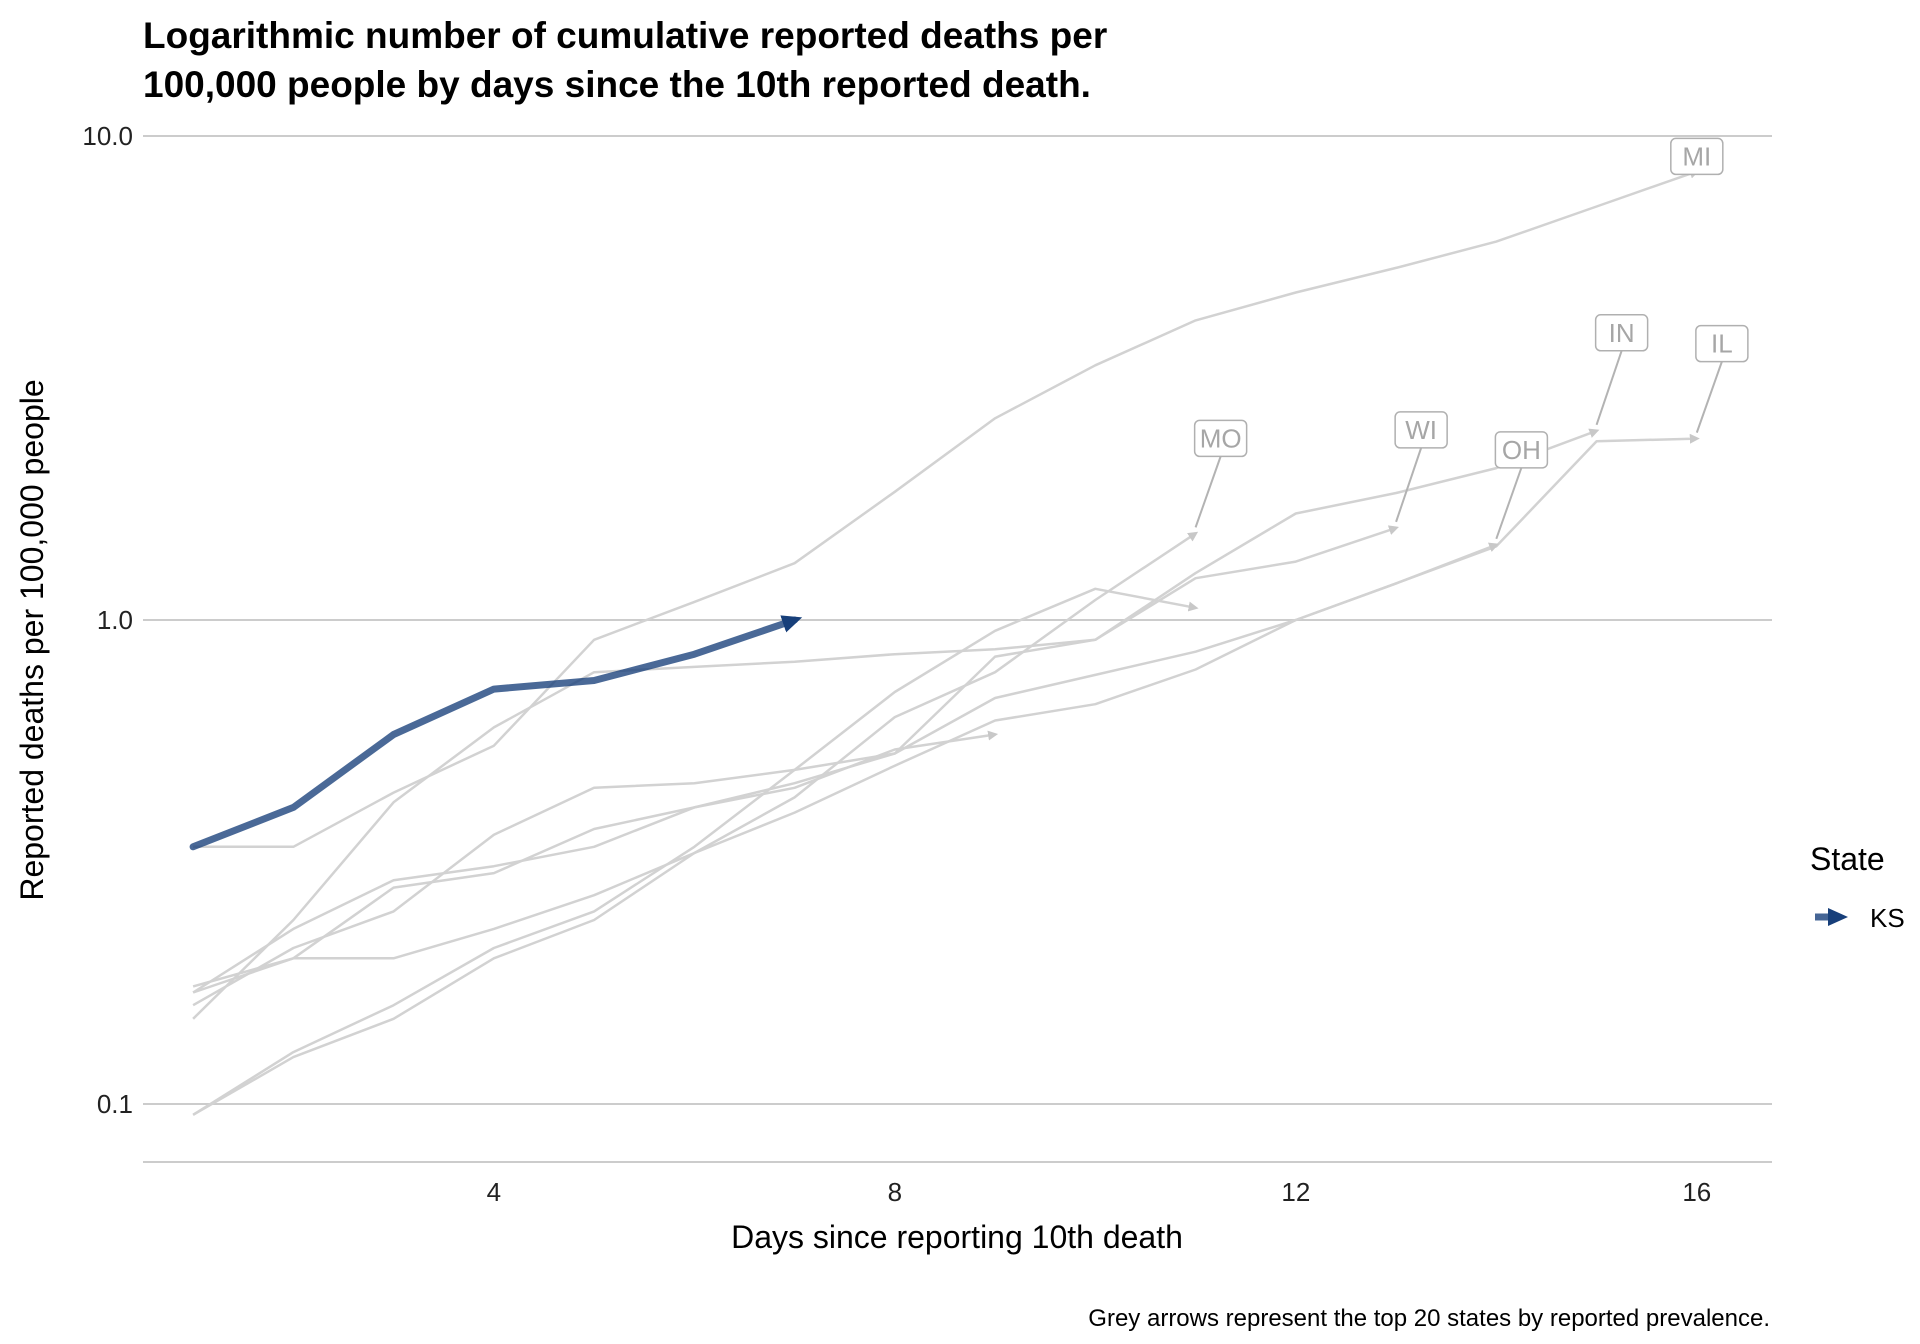 Image resolution: width=1920 pixels, height=1344 pixels. Describe the element at coordinates (32, 639) in the screenshot. I see `y-axis-title: Reported deaths per 100,000 people` at that location.